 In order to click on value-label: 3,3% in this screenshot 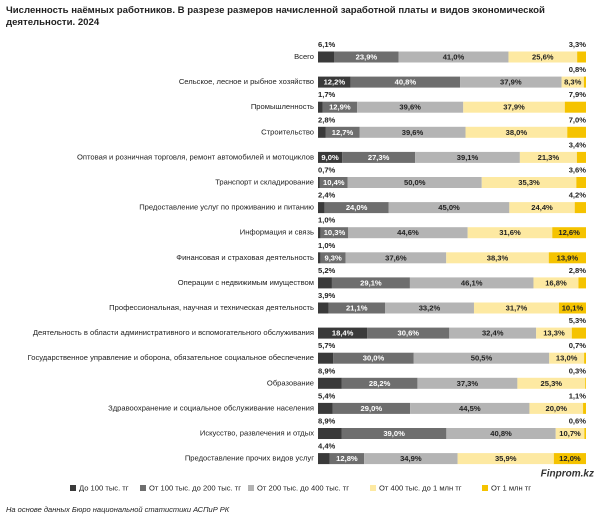, I will do `click(578, 44)`.